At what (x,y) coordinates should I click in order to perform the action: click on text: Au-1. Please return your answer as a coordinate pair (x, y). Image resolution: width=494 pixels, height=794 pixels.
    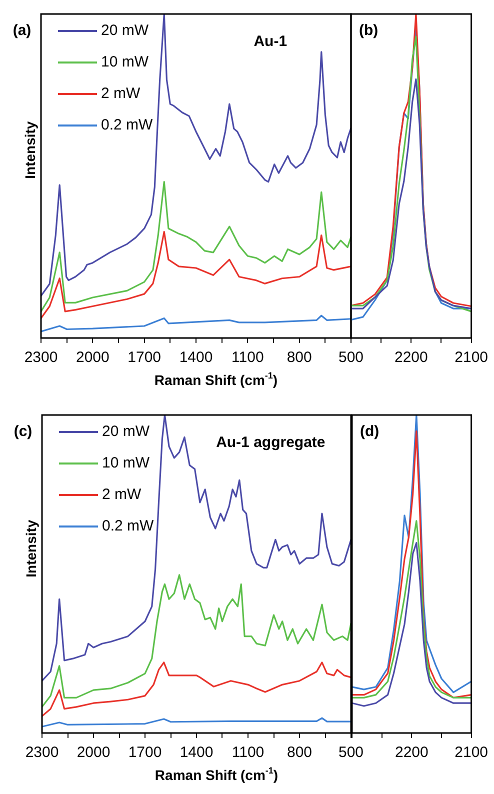
    Looking at the image, I should click on (271, 41).